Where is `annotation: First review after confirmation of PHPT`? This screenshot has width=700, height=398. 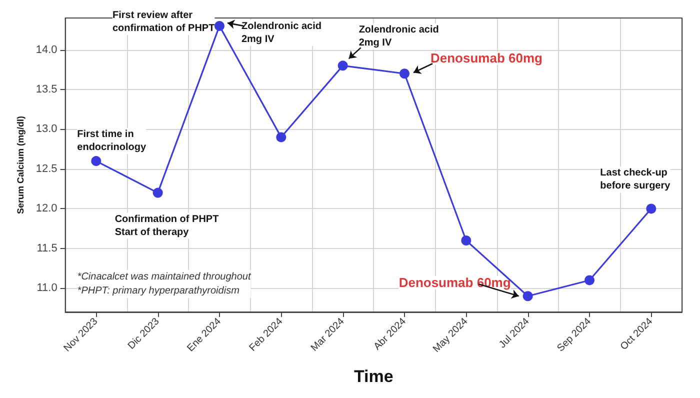
annotation: First review after confirmation of PHPT is located at coordinates (163, 22).